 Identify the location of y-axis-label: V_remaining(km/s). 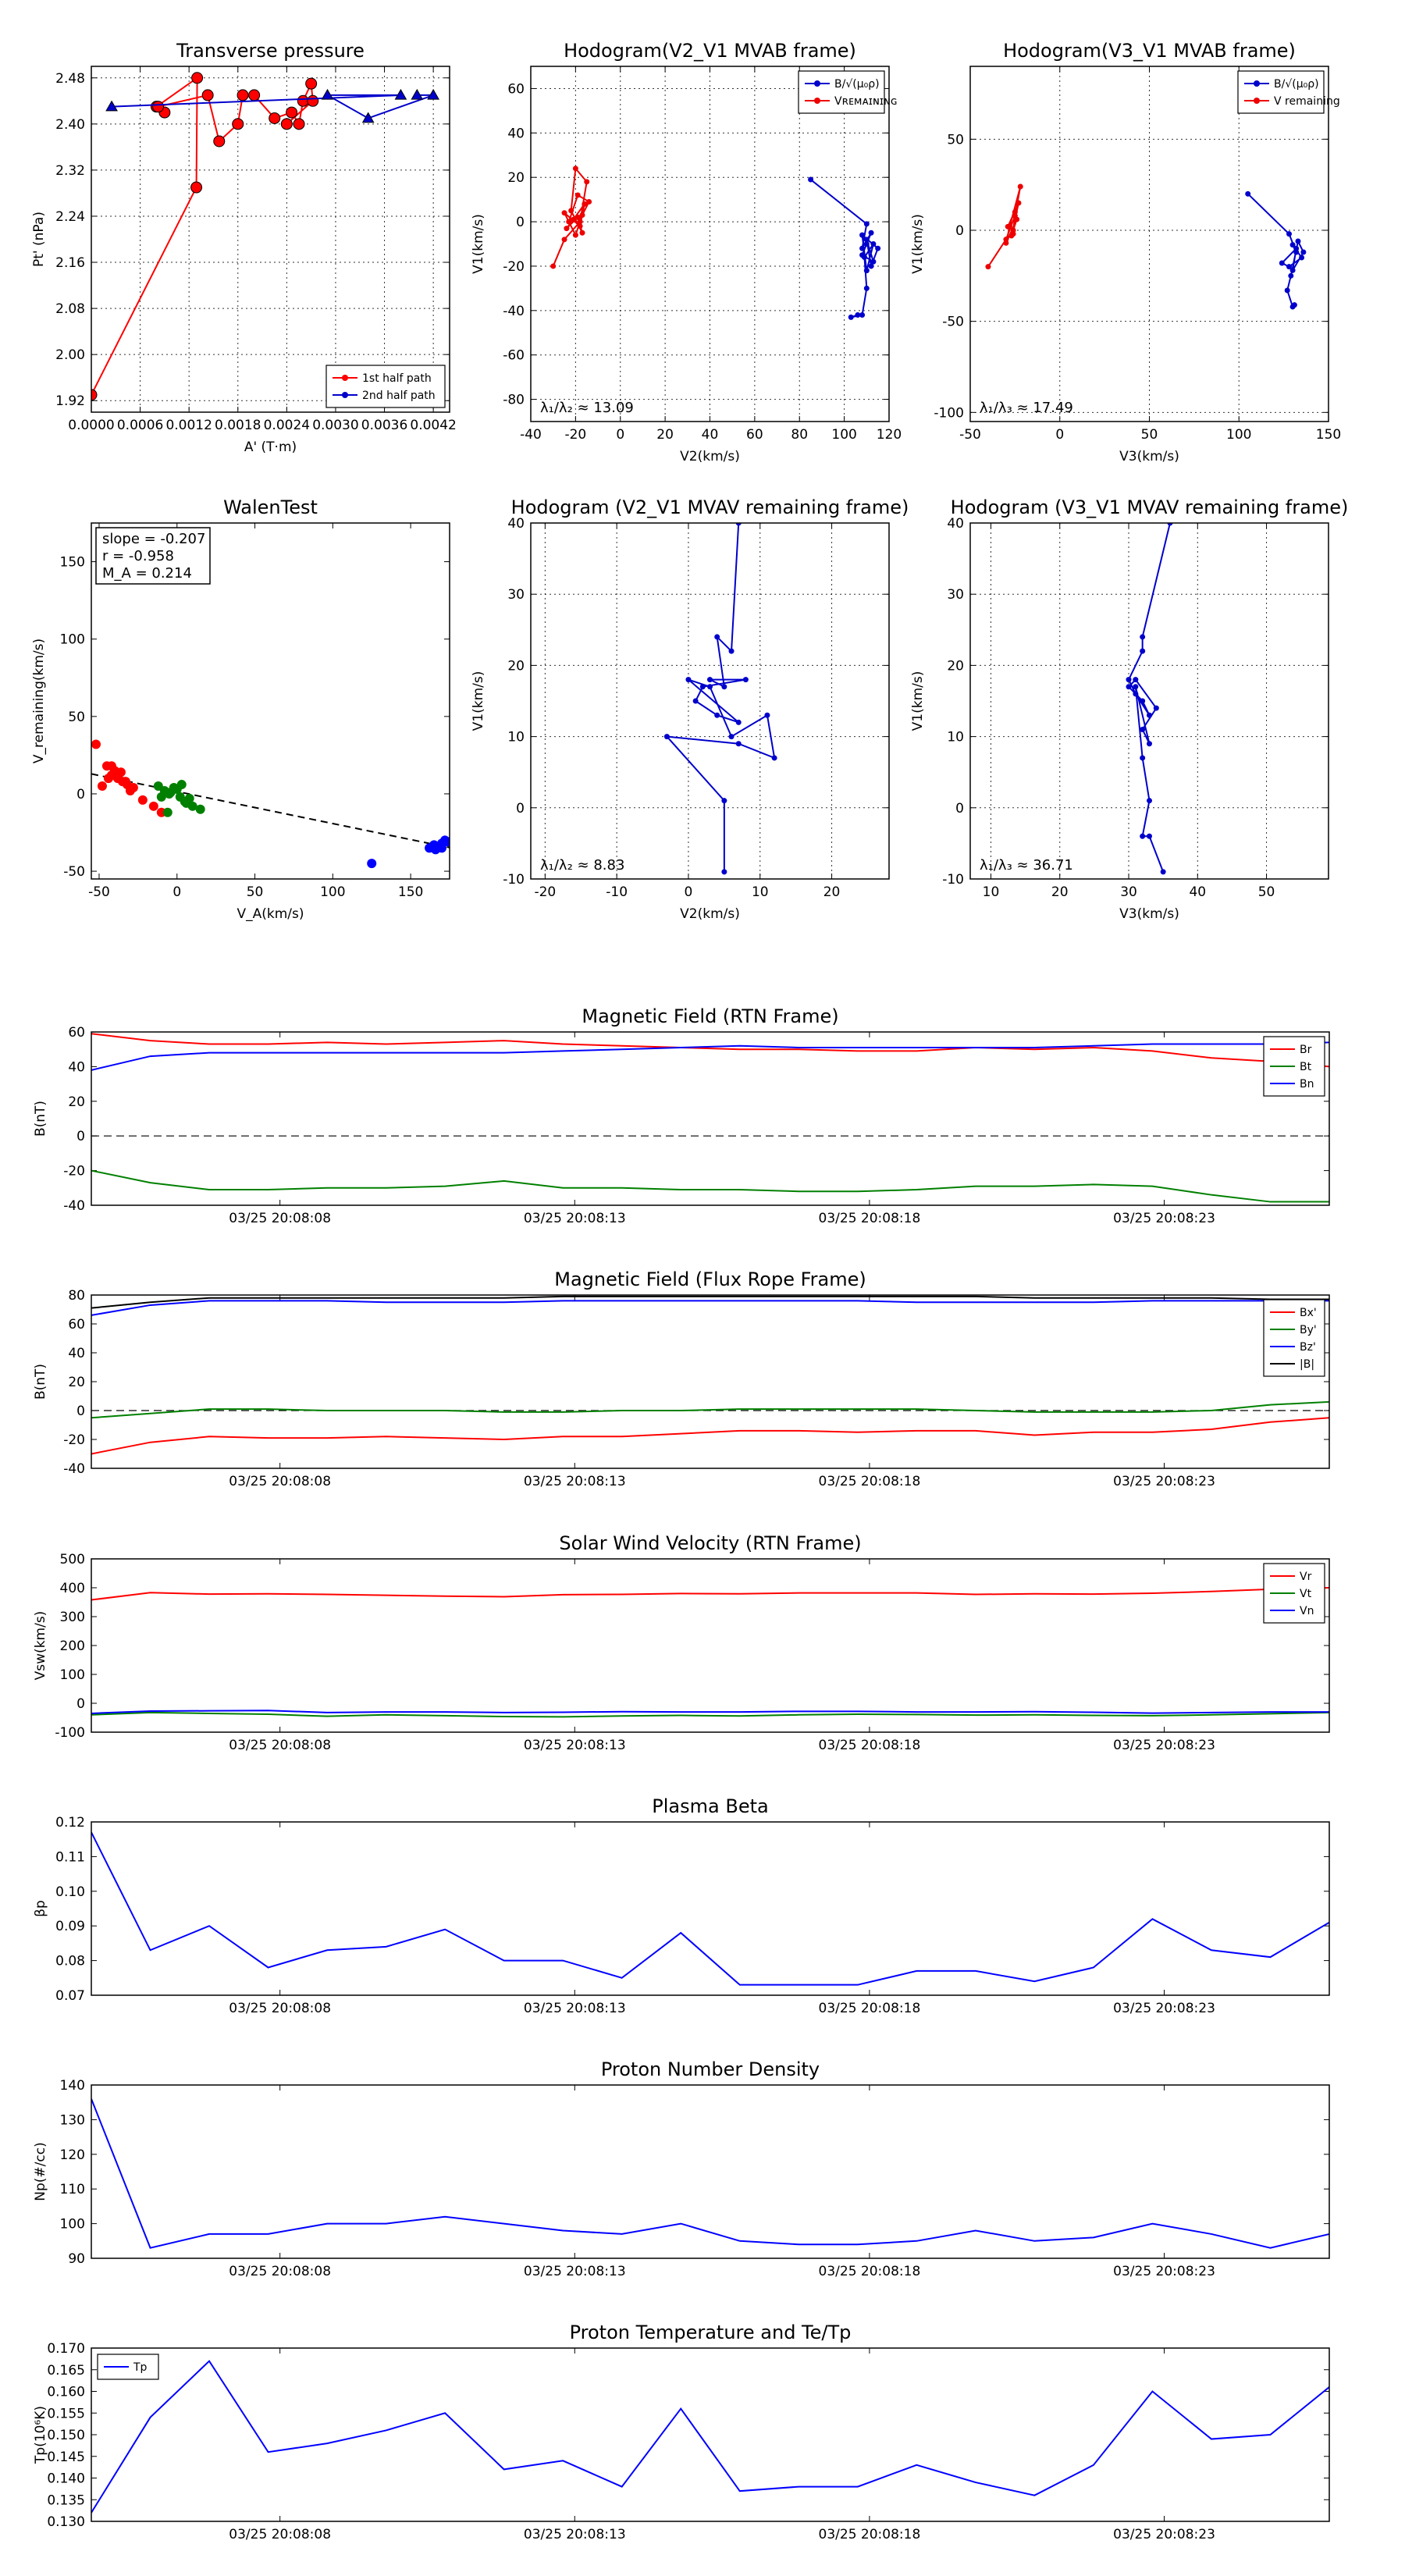
(39, 701).